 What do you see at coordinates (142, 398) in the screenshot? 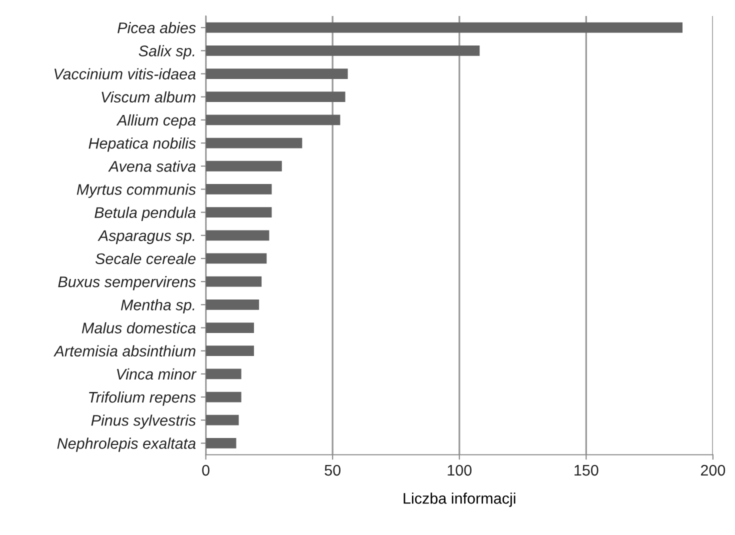
I see `y-tick-label: Trifolium repens` at bounding box center [142, 398].